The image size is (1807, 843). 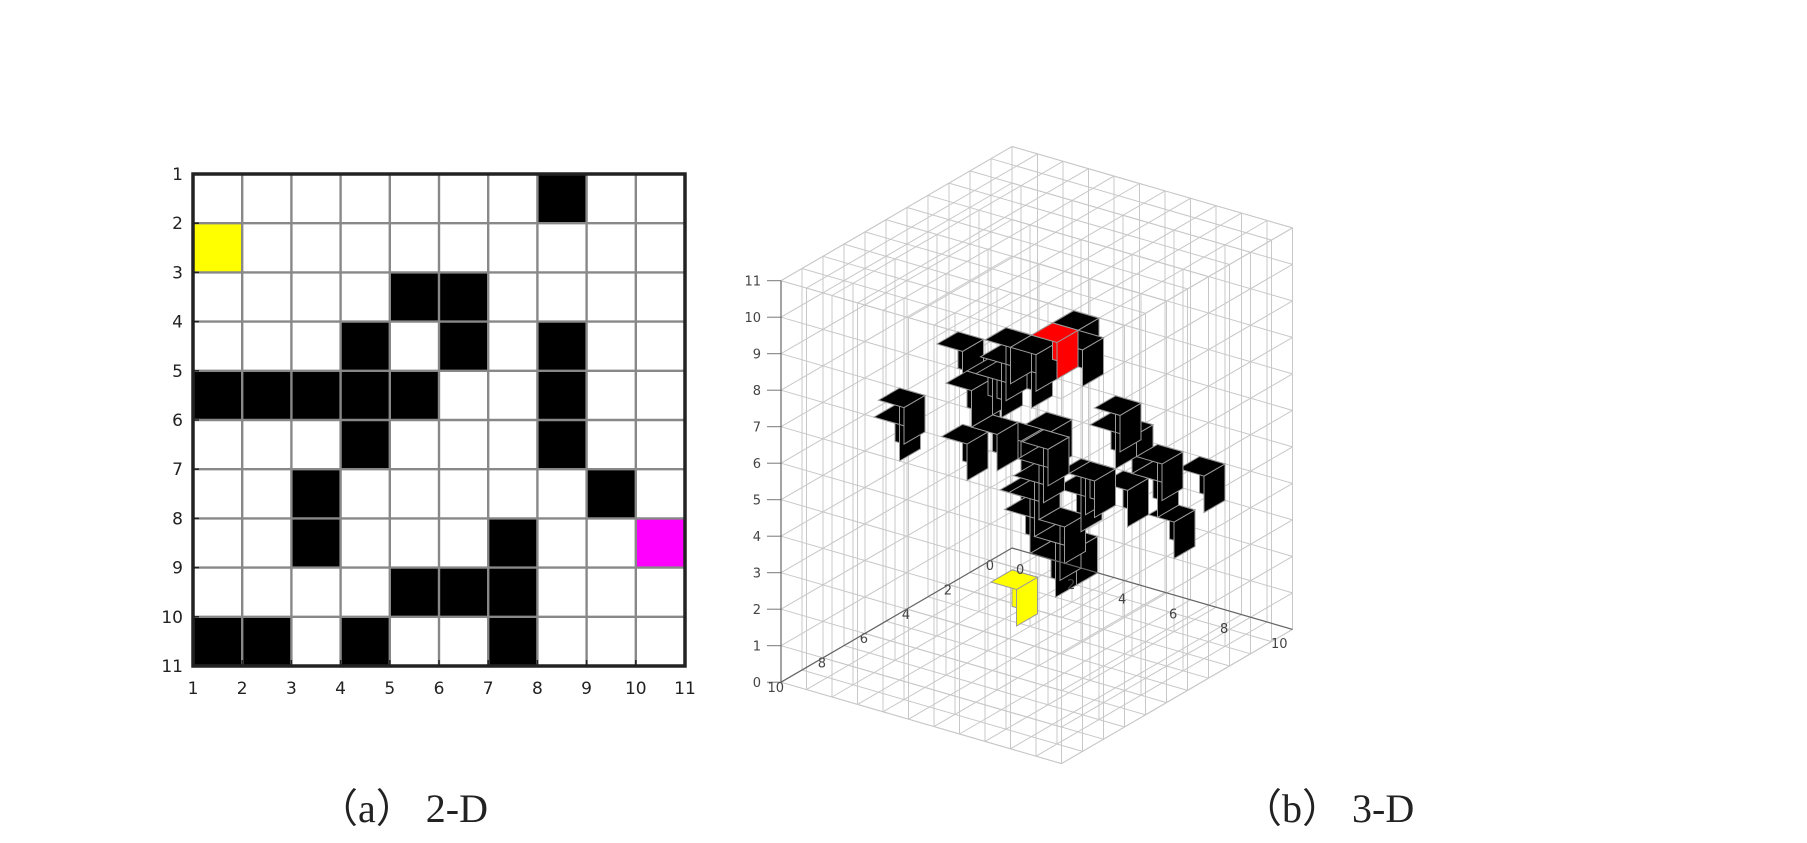 I want to click on col-tick-label: 3, so click(x=291, y=689).